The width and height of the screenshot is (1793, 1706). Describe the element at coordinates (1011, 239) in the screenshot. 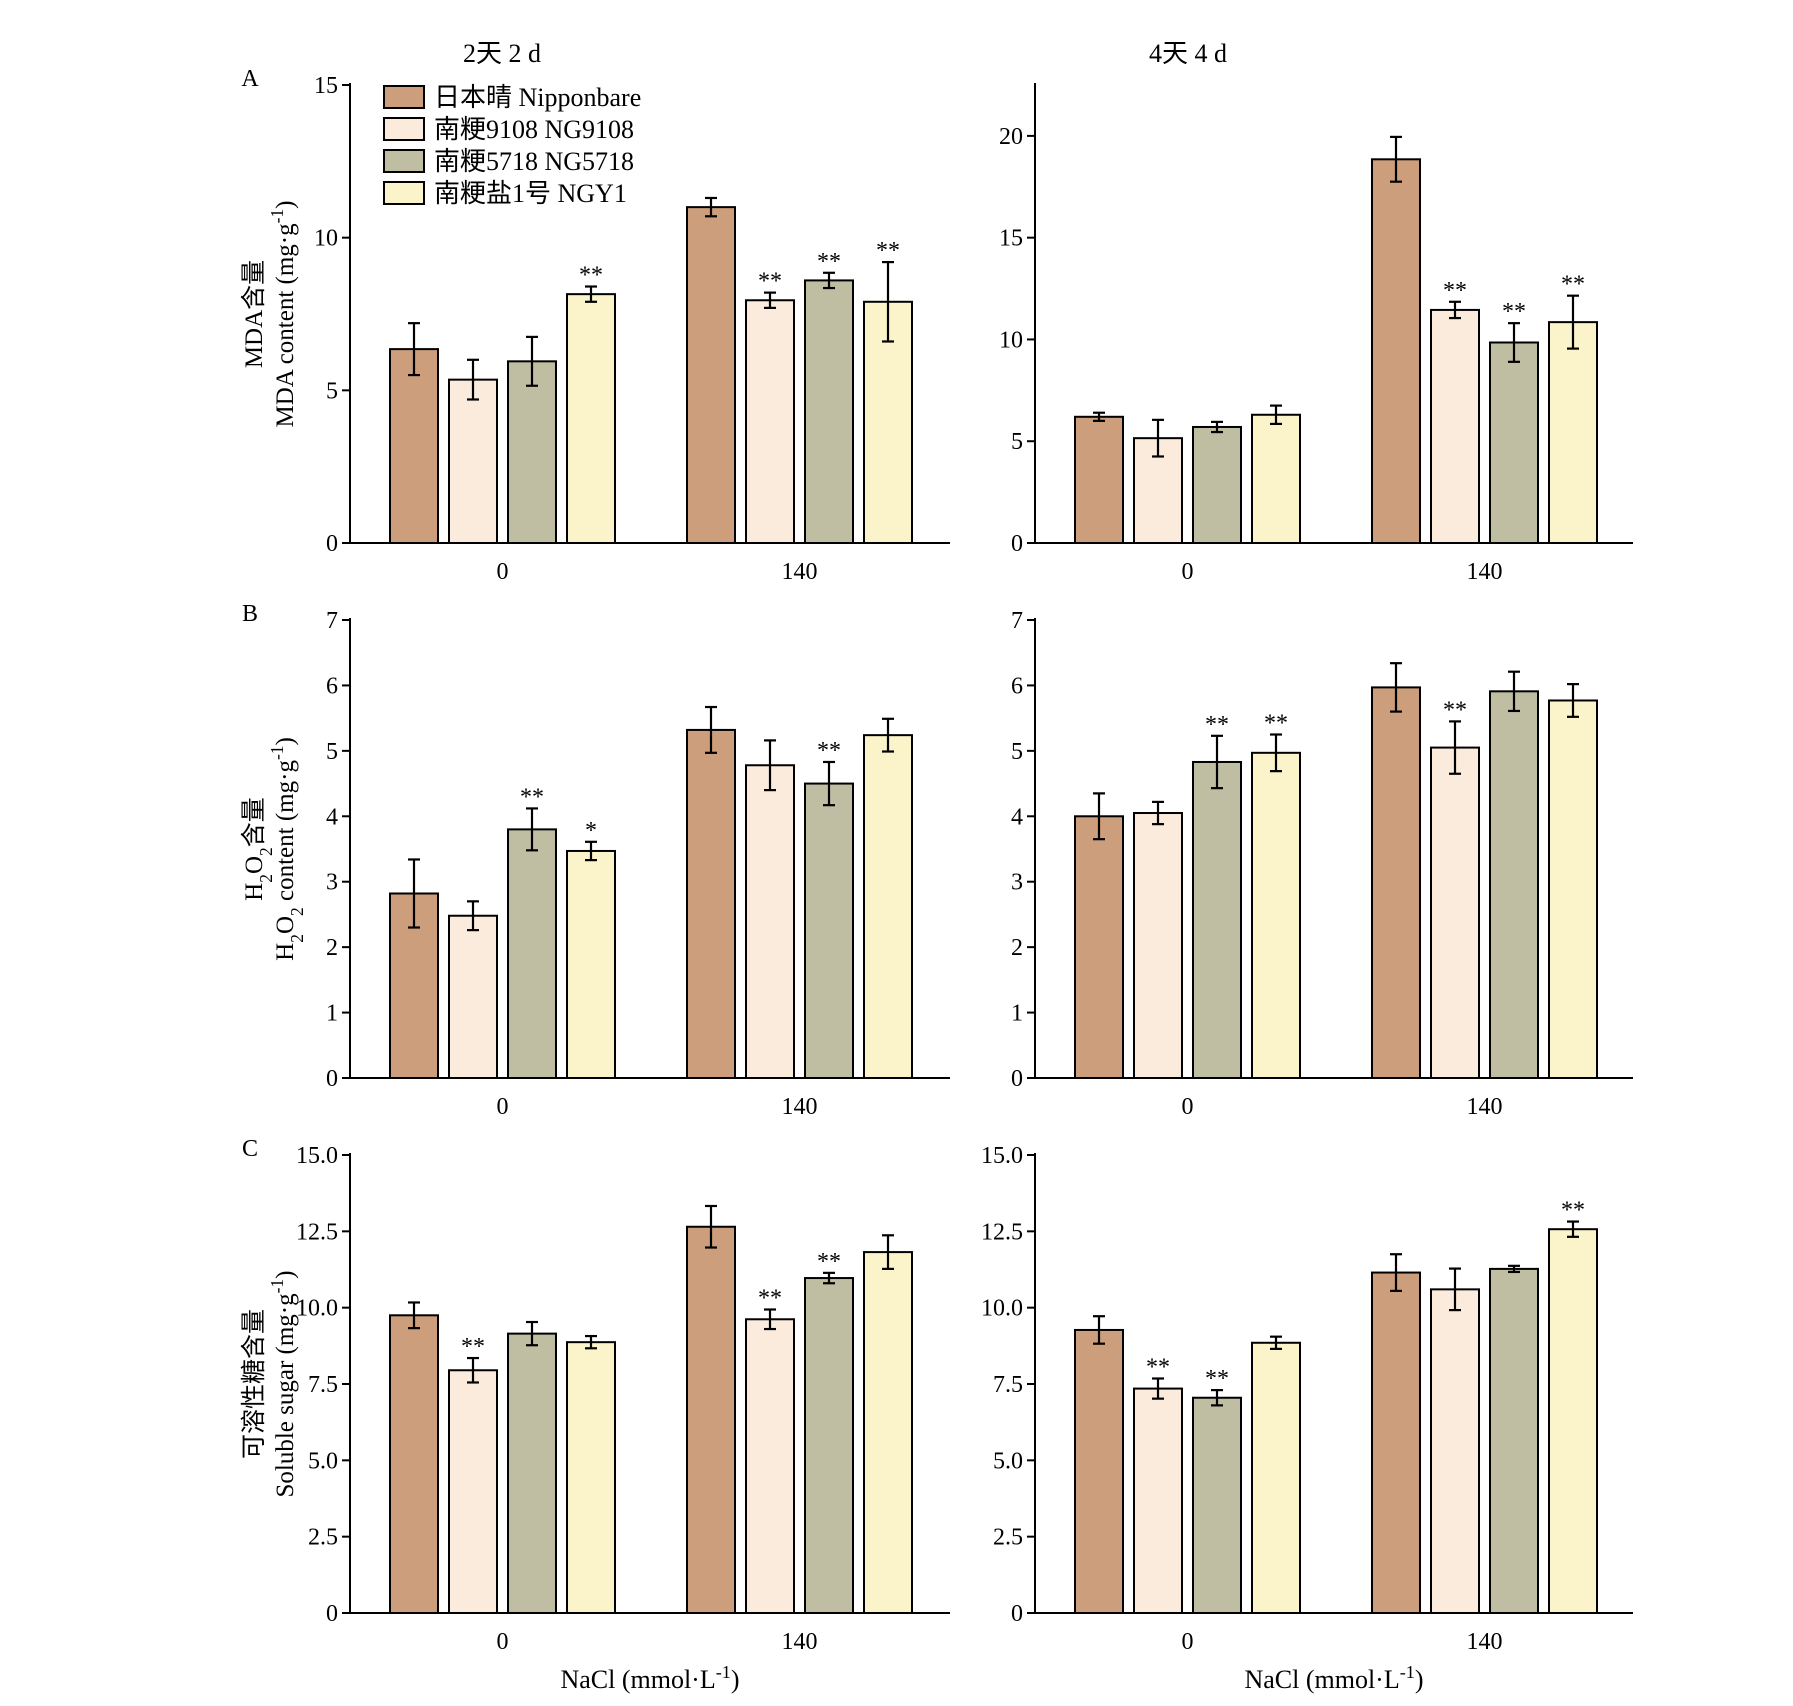

I see `y-tick-label: 15` at that location.